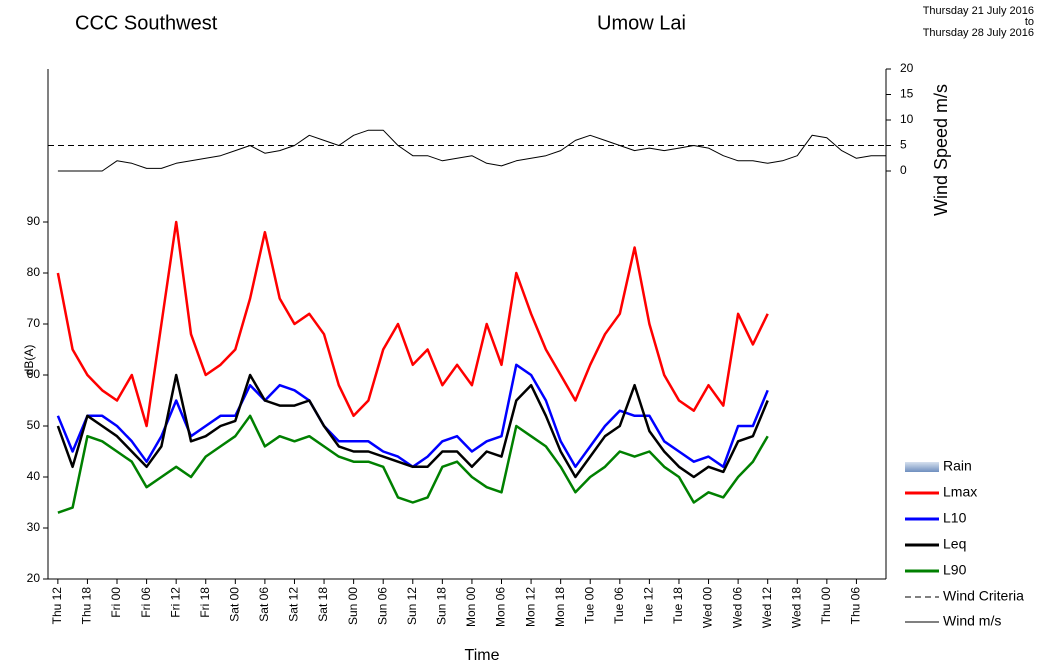  I want to click on x-tick-label: Wed 00, so click(708, 607).